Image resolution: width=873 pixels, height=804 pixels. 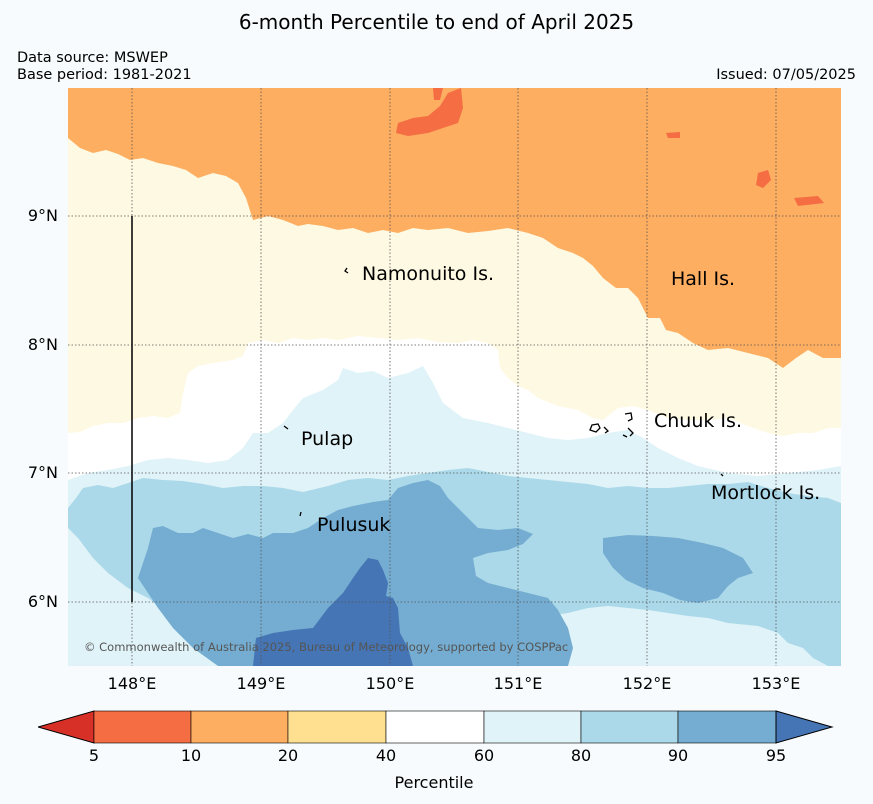 I want to click on lat-tick-7: 7°N, so click(x=42, y=472).